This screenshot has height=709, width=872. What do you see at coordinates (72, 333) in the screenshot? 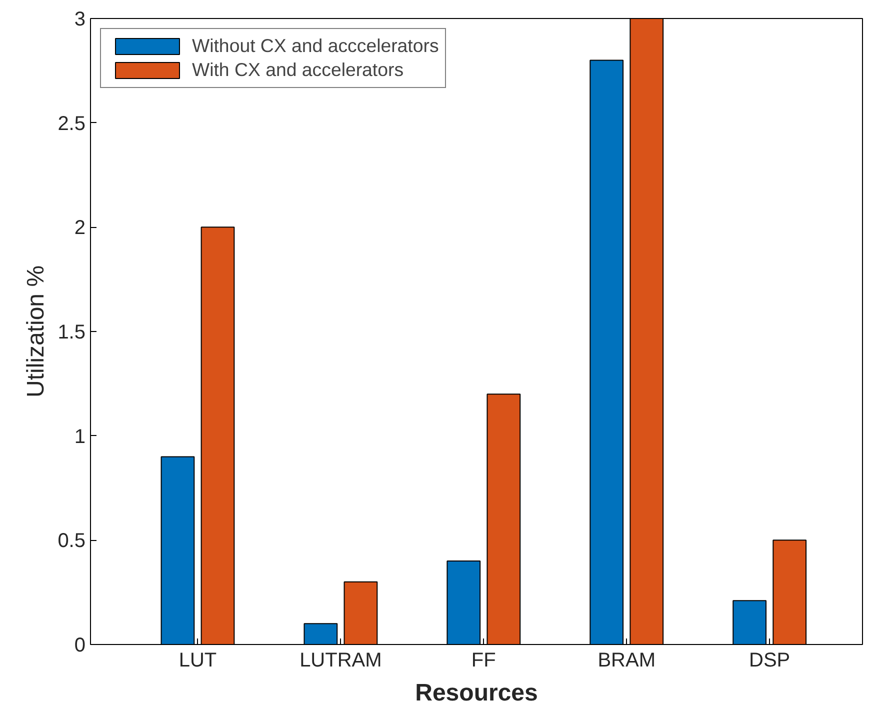
I see `y-tick-label: 1.5` at bounding box center [72, 333].